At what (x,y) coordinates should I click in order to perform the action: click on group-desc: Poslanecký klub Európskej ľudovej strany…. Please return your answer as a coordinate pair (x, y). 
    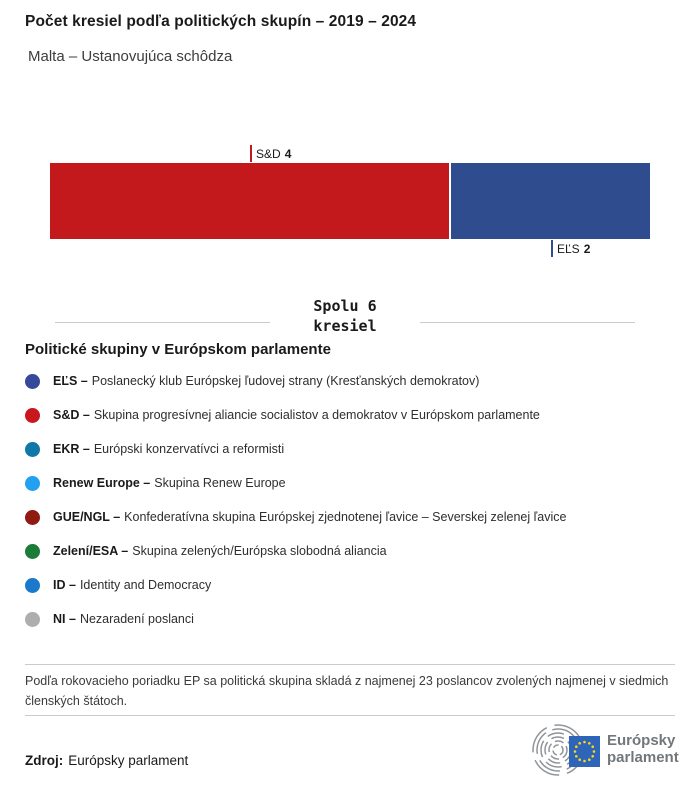
    Looking at the image, I should click on (285, 381).